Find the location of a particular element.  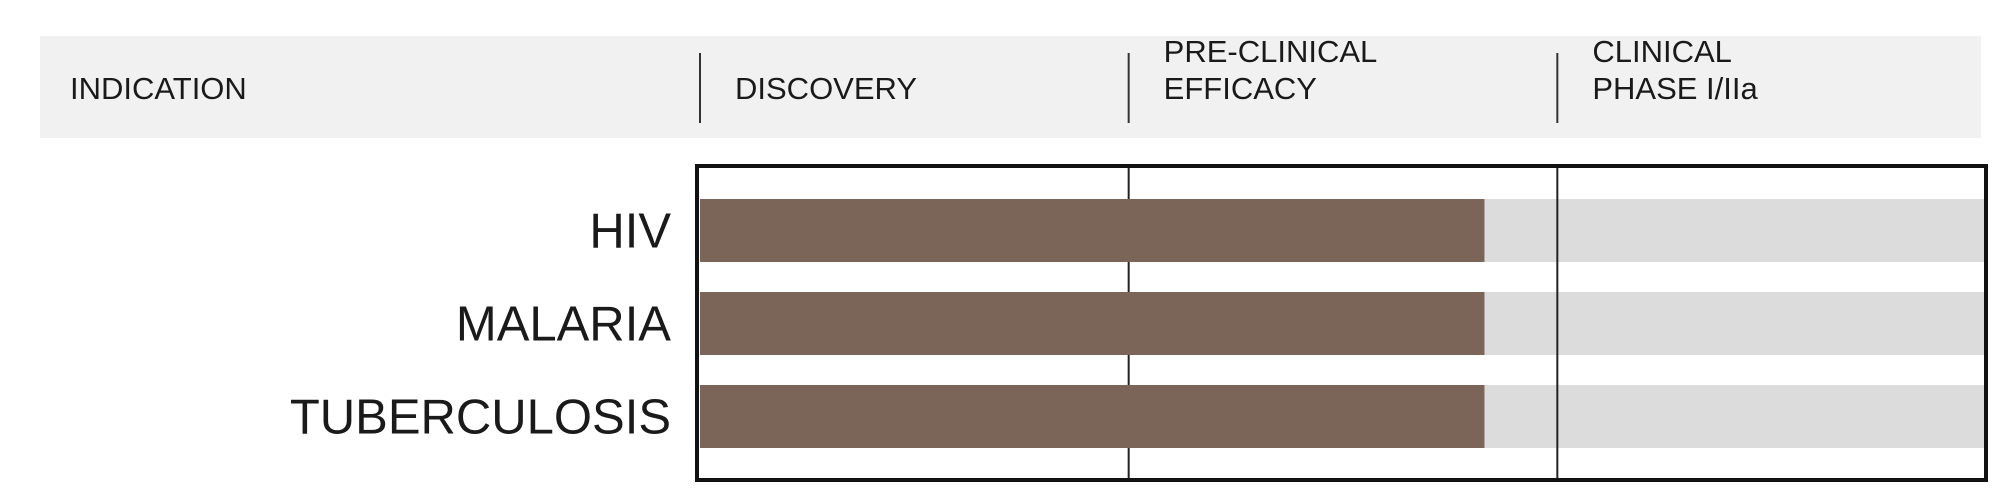

x-tick-label: DISCOVERY is located at coordinates (826, 88).